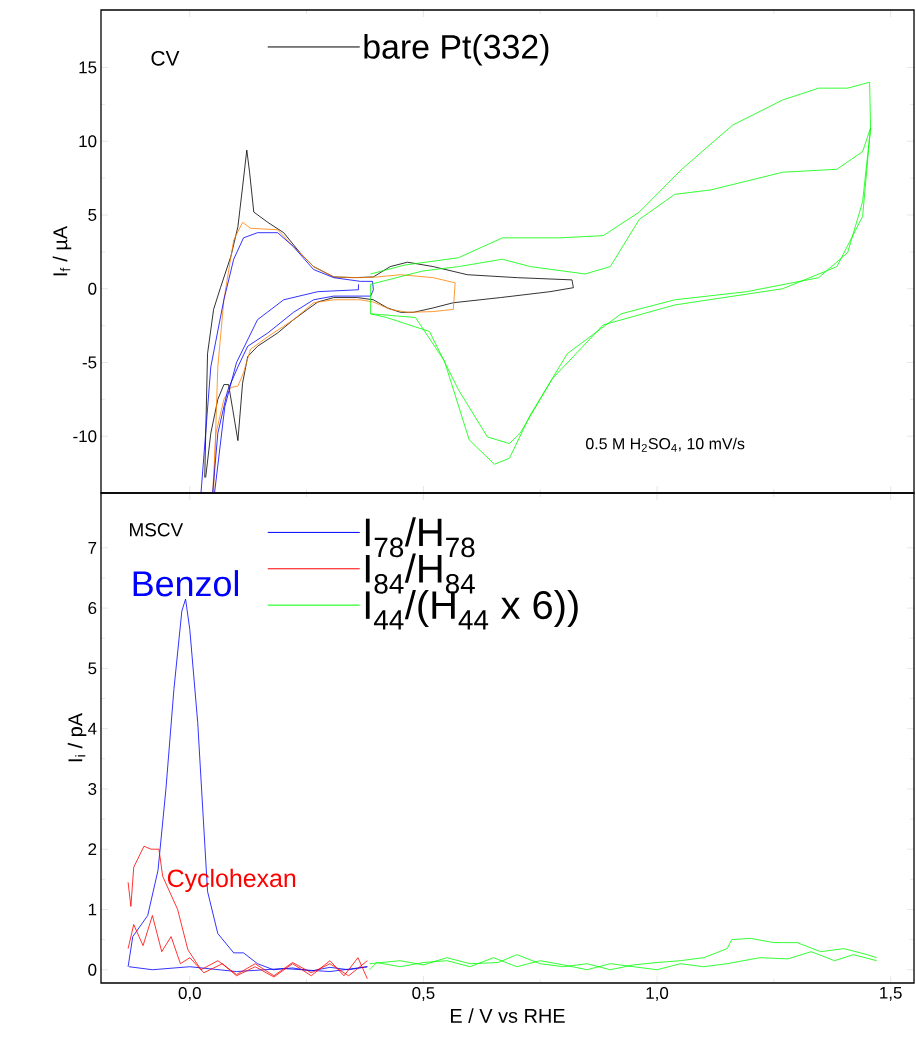 The height and width of the screenshot is (1044, 916). What do you see at coordinates (508, 1015) in the screenshot?
I see `x-axis-title: E / V vs RHE` at bounding box center [508, 1015].